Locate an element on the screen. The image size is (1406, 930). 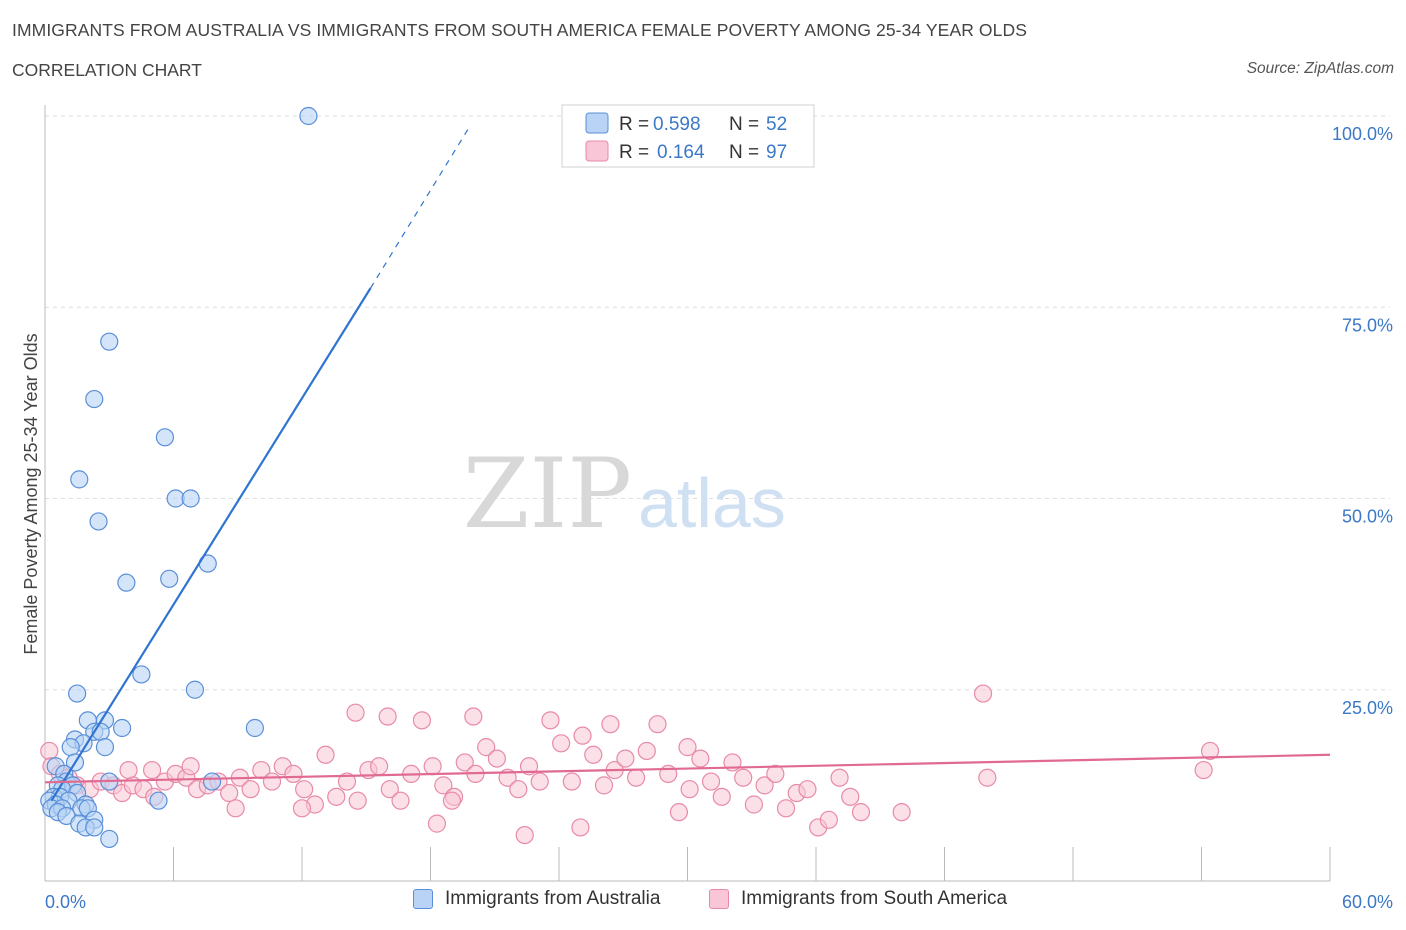
watermark-atlas: atlas is located at coordinates (712, 503).